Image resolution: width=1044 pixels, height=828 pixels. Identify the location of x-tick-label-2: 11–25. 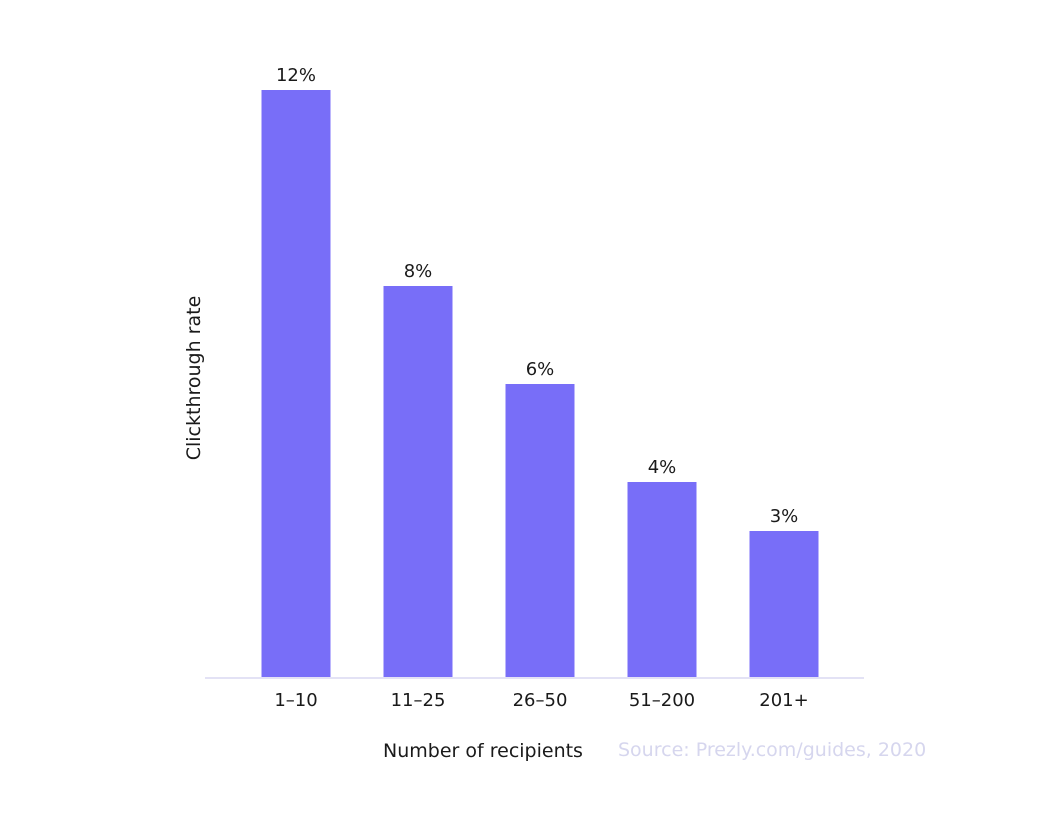
(418, 700).